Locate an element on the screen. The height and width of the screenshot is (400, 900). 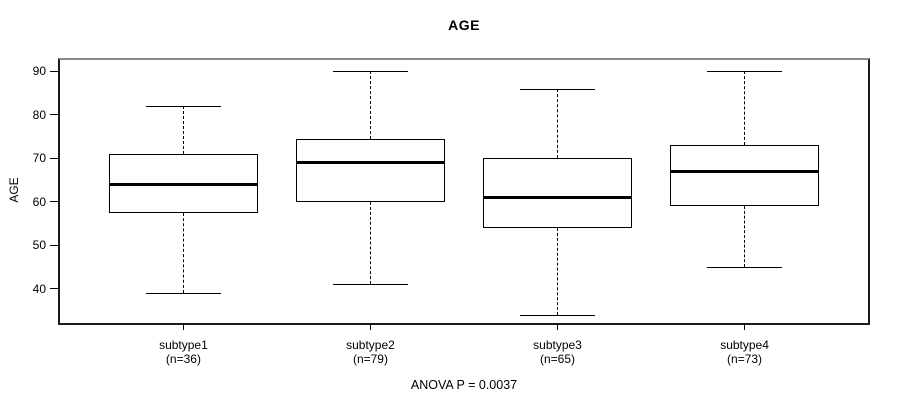
boxplot-subtype2-lower-cap is located at coordinates (370, 285).